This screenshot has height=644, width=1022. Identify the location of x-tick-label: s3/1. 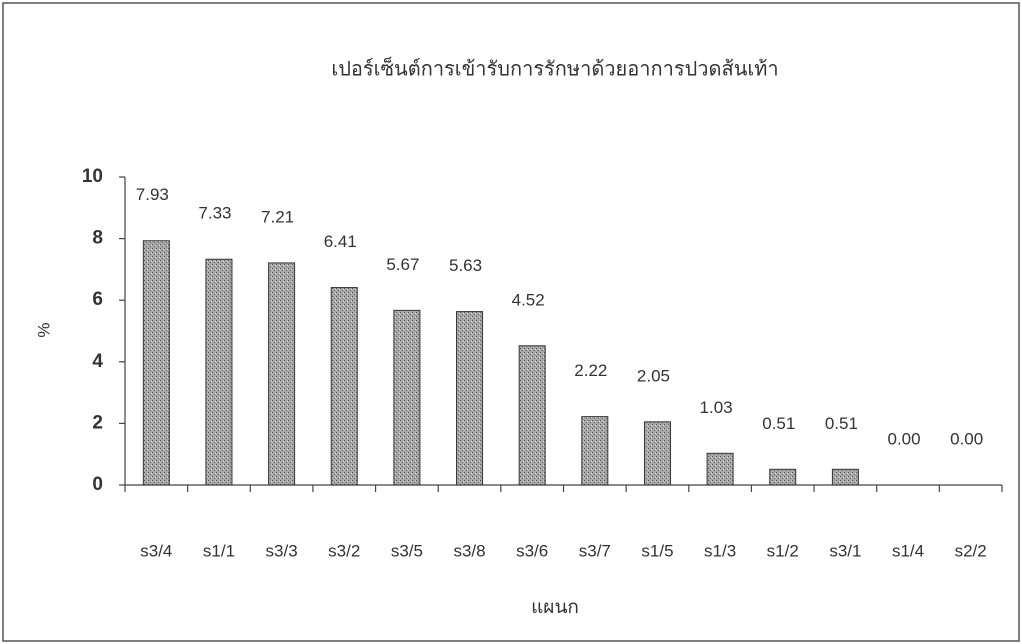
(845, 550).